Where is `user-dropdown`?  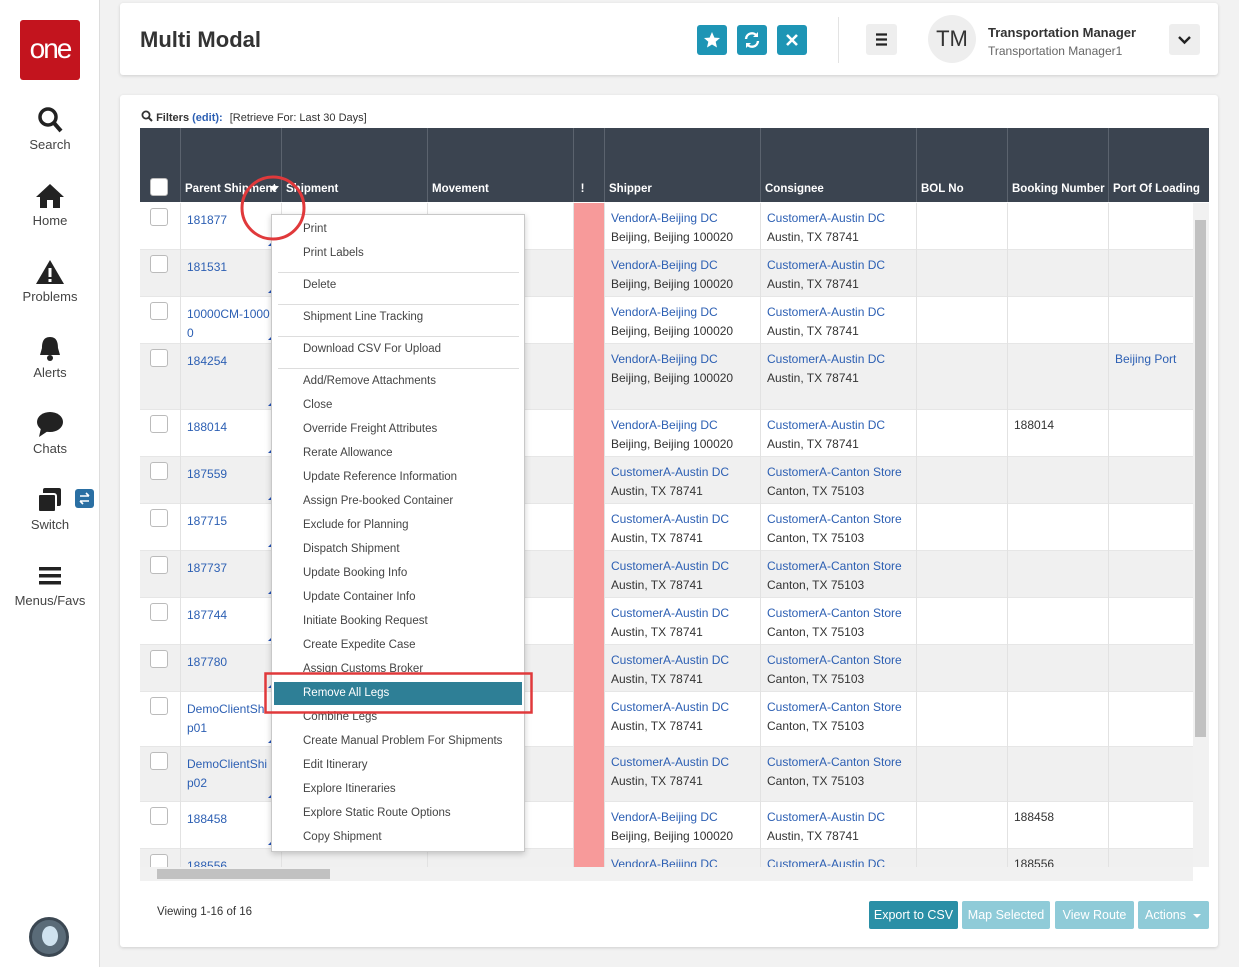 user-dropdown is located at coordinates (1184, 39).